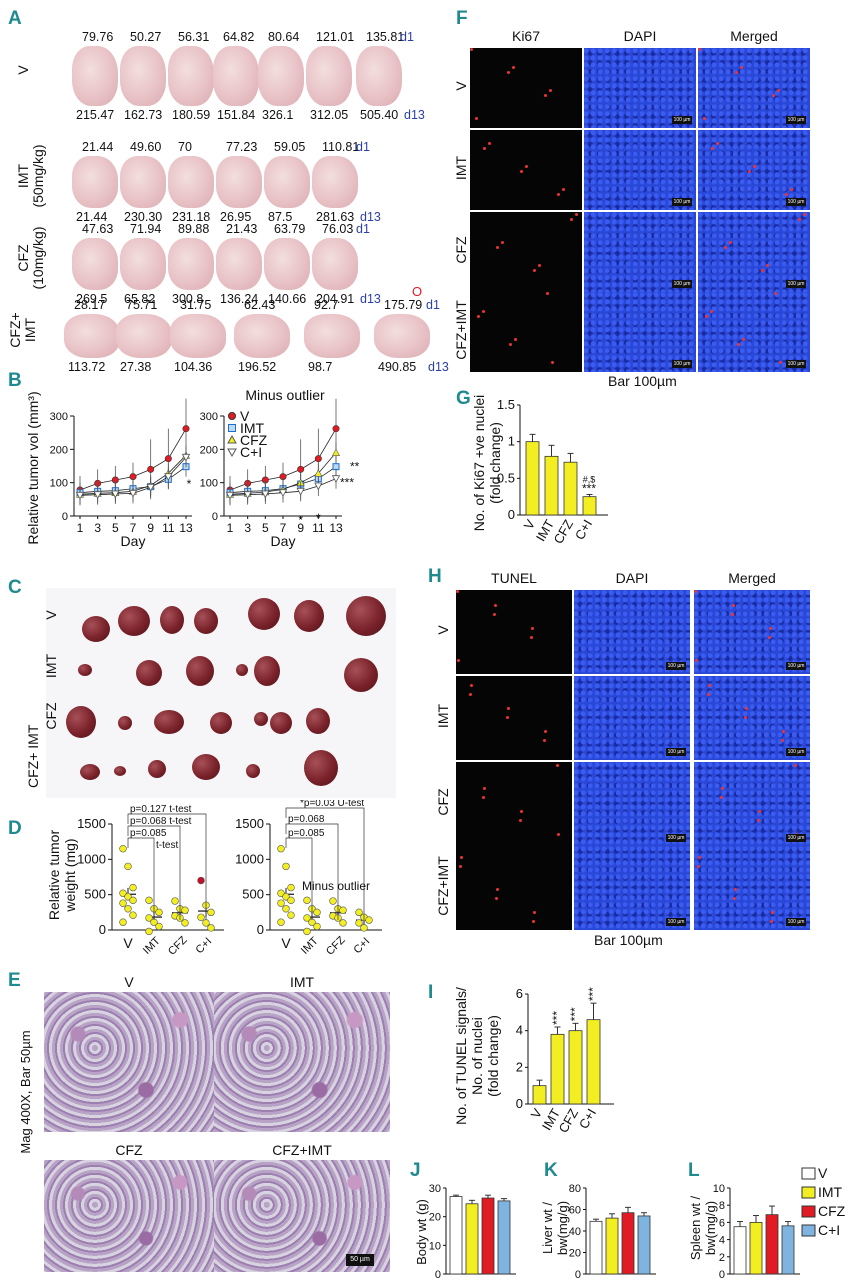 The height and width of the screenshot is (1280, 858). Describe the element at coordinates (435, 1189) in the screenshot. I see `y-tick-label: 30` at that location.